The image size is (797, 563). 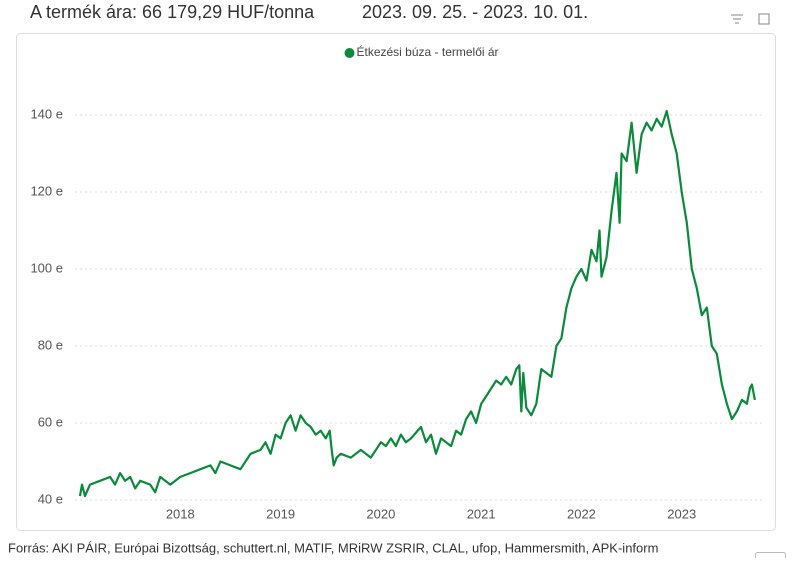 I want to click on price-label: A termék ára: 66 179,29 HUF/tonna, so click(x=172, y=12).